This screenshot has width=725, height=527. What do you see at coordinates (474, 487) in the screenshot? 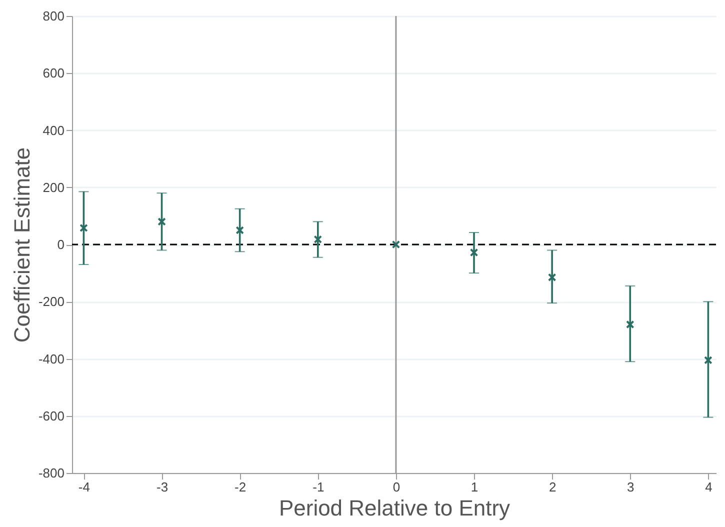
I see `x-tick-label: 1` at bounding box center [474, 487].